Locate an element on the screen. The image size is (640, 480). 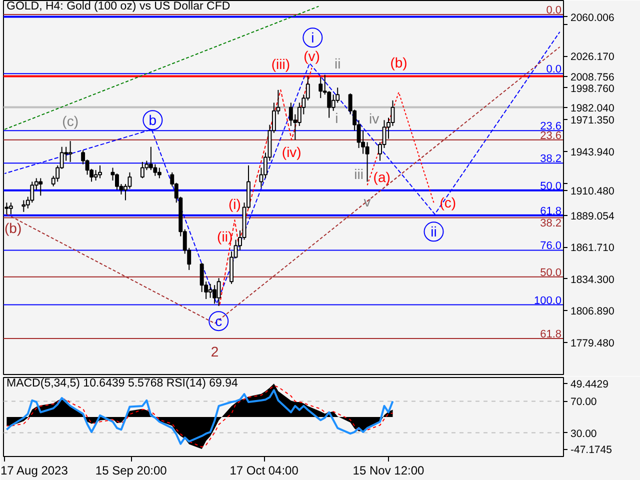
x-tick-label: 17 Oct 04:00 is located at coordinates (264, 471).